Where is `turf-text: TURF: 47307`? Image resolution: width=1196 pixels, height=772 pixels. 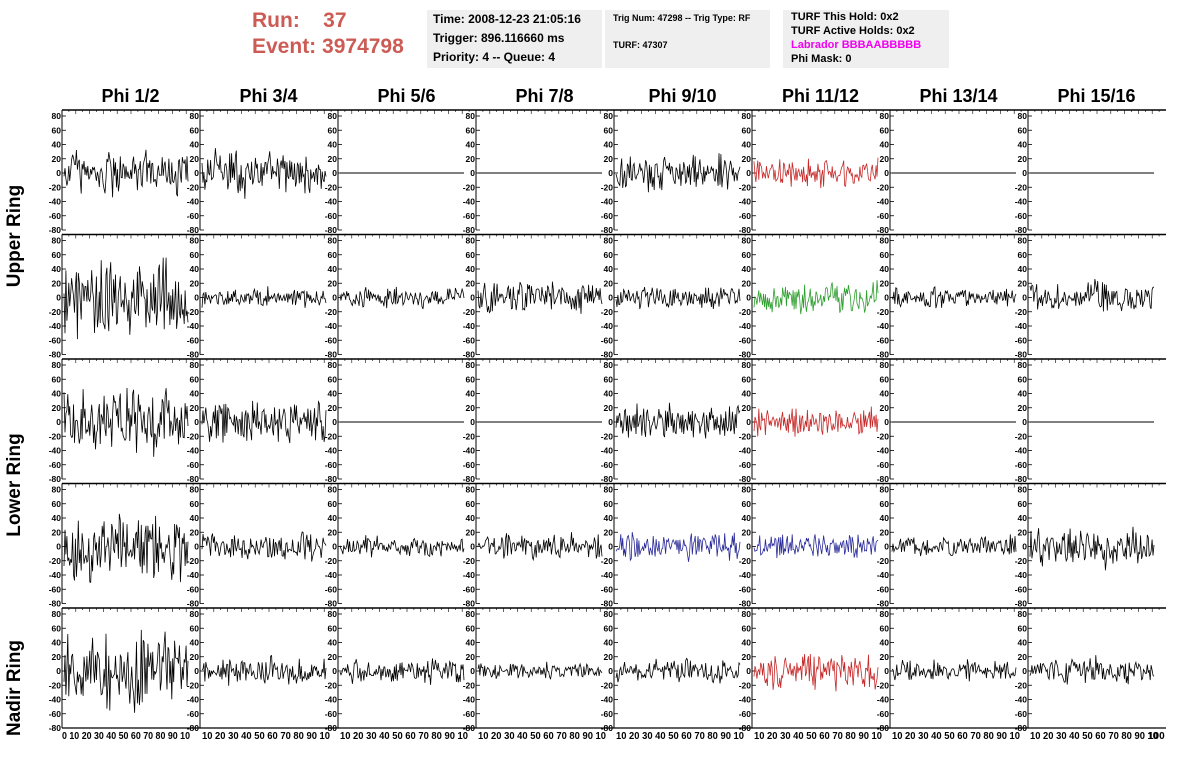 turf-text: TURF: 47307 is located at coordinates (640, 45).